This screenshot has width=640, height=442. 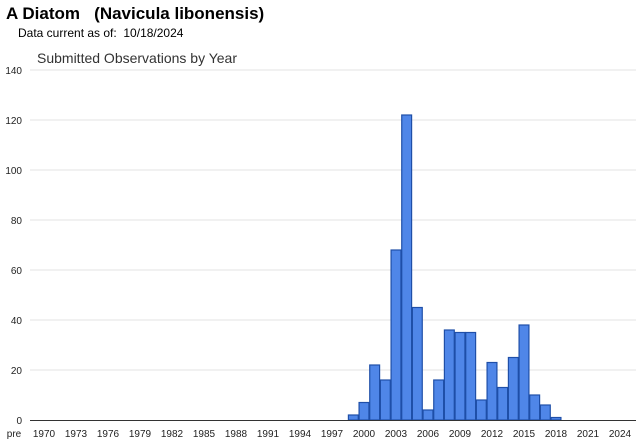 What do you see at coordinates (481, 410) in the screenshot?
I see `bar-2011` at bounding box center [481, 410].